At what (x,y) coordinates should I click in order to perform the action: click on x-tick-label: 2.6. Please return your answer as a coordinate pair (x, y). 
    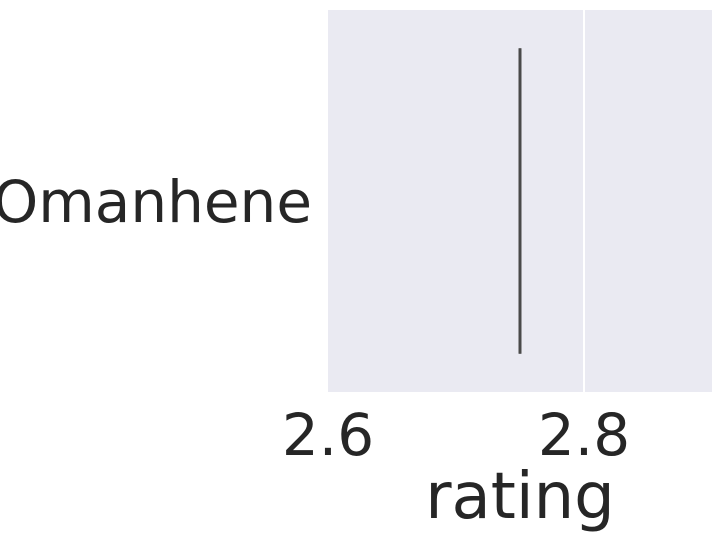
    Looking at the image, I should click on (328, 435).